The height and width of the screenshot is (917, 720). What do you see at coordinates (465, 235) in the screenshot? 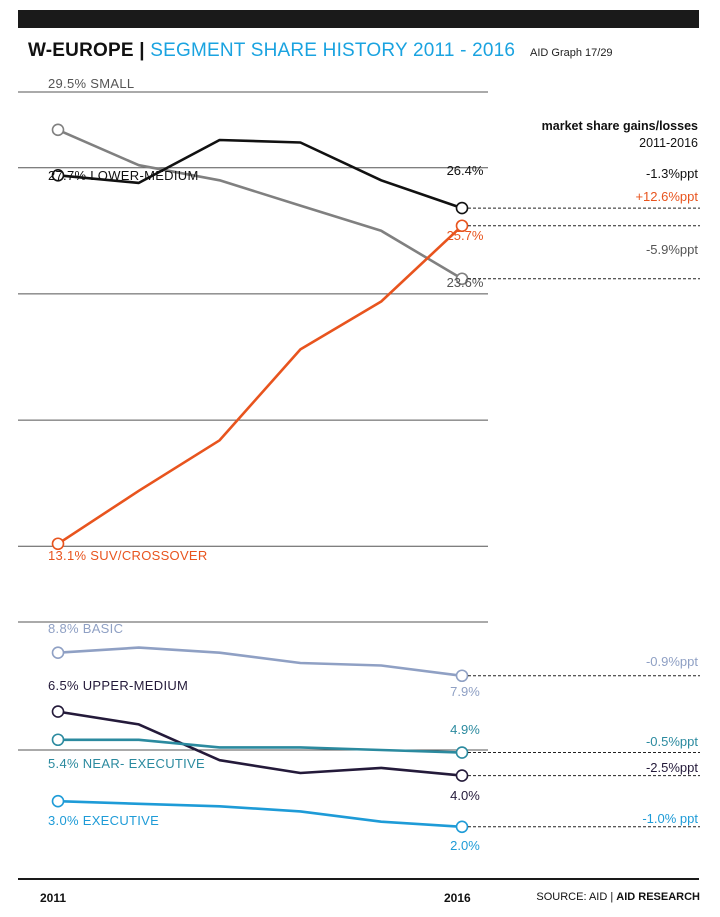
I see `series-end-label-suv: 25.7%` at bounding box center [465, 235].